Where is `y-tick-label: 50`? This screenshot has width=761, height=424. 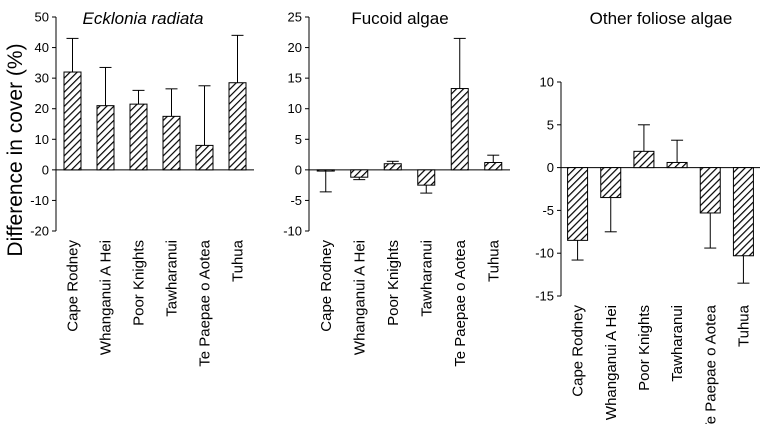
y-tick-label: 50 is located at coordinates (42, 17).